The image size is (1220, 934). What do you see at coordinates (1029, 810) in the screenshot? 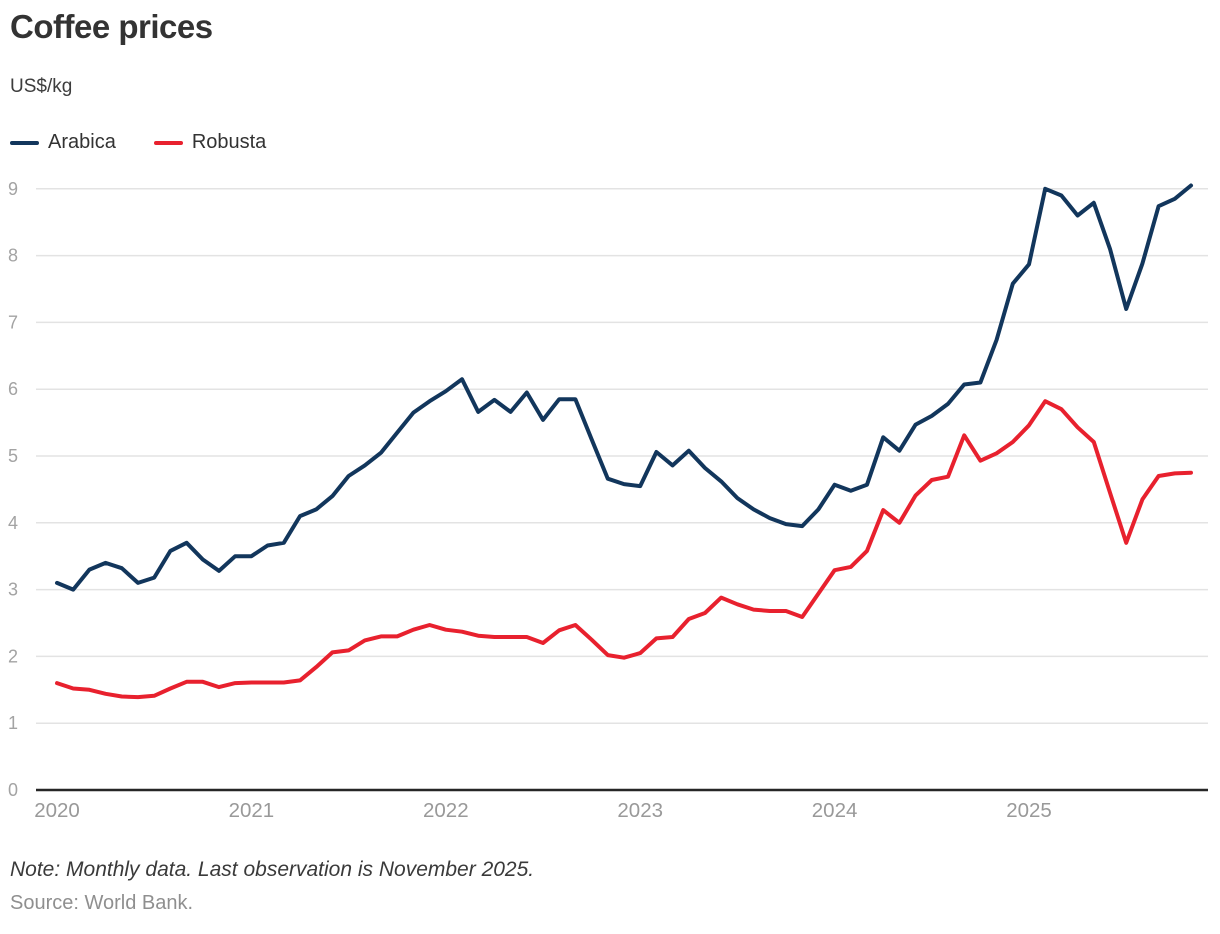
I see `x-tick-label: 2025` at bounding box center [1029, 810].